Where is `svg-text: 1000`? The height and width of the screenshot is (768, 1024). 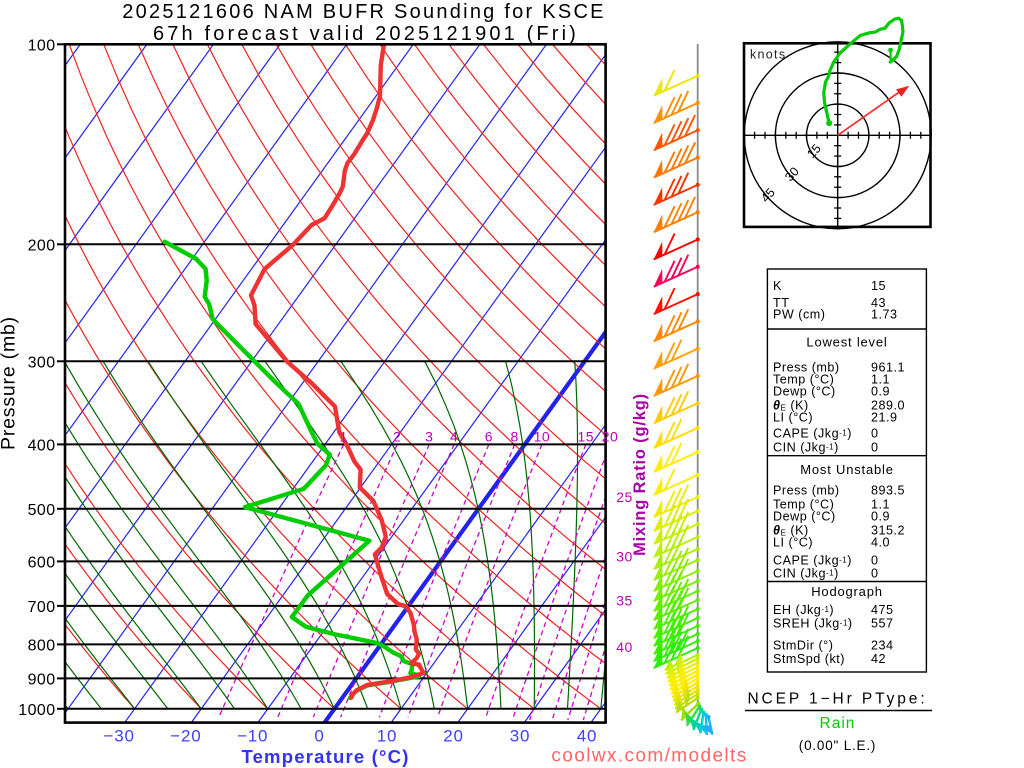
svg-text: 1000 is located at coordinates (36, 710).